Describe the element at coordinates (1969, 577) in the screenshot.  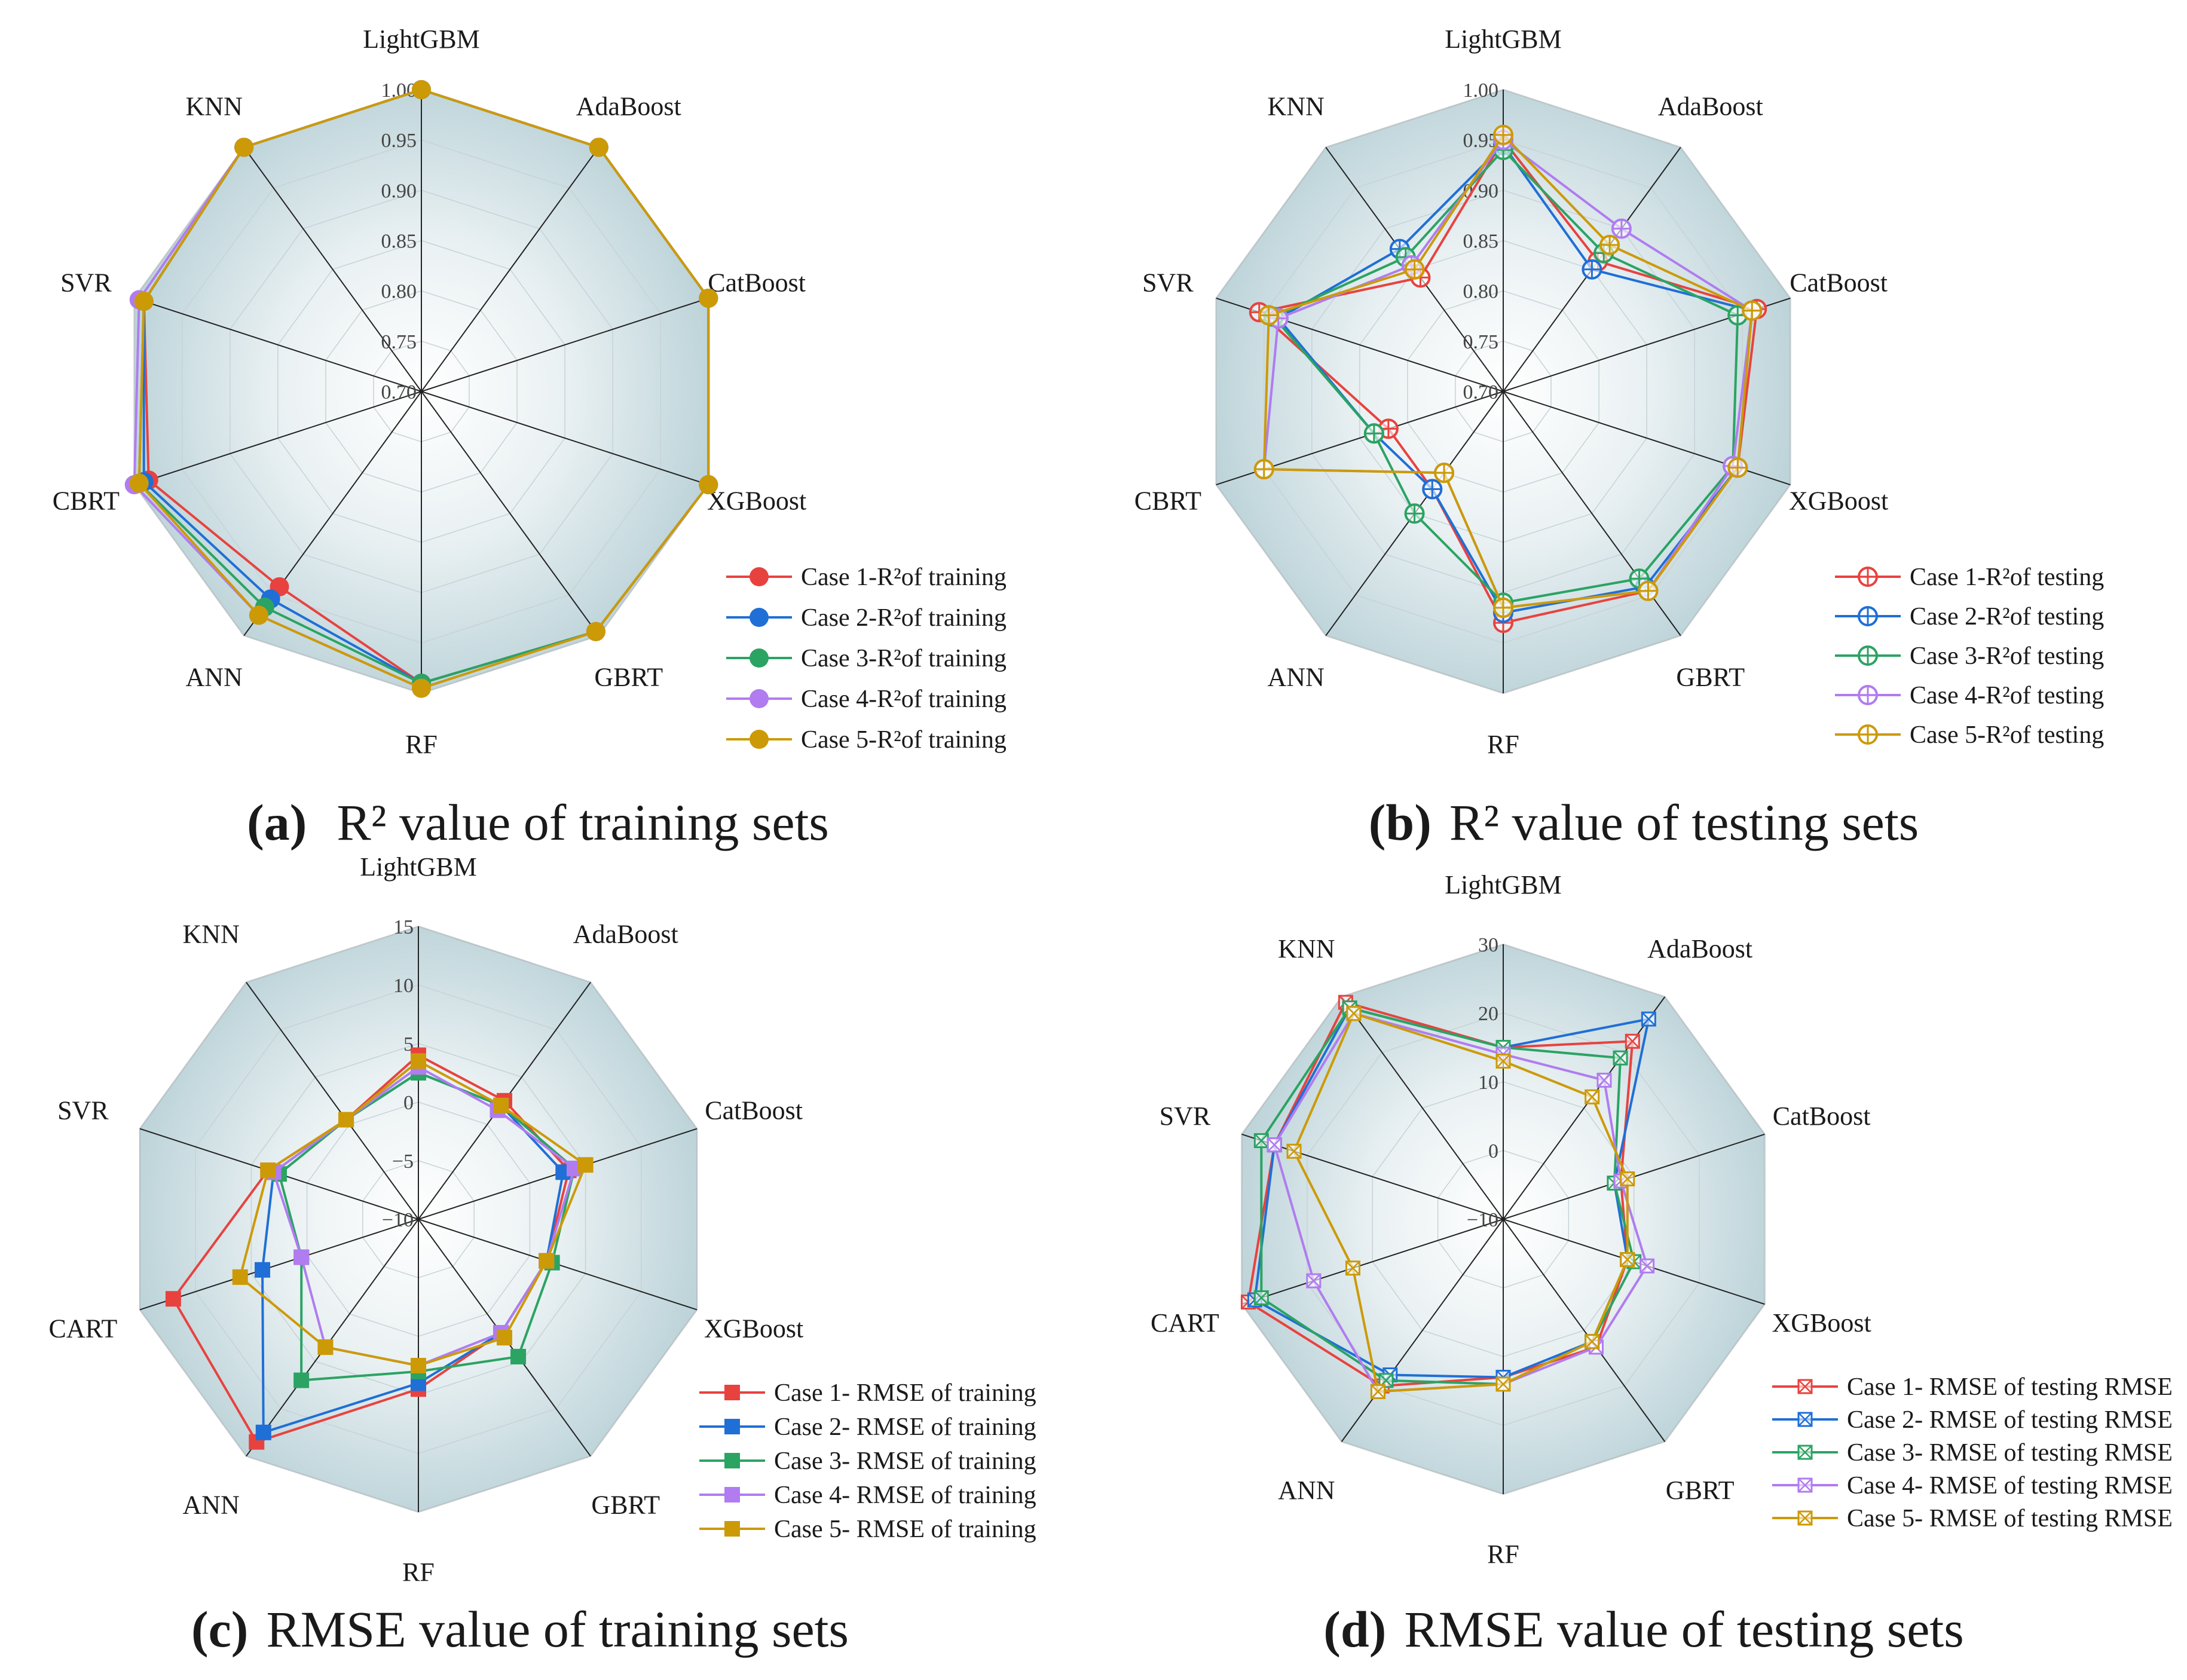
I see `legend-item-case-1: Case 1-R²of testing` at that location.